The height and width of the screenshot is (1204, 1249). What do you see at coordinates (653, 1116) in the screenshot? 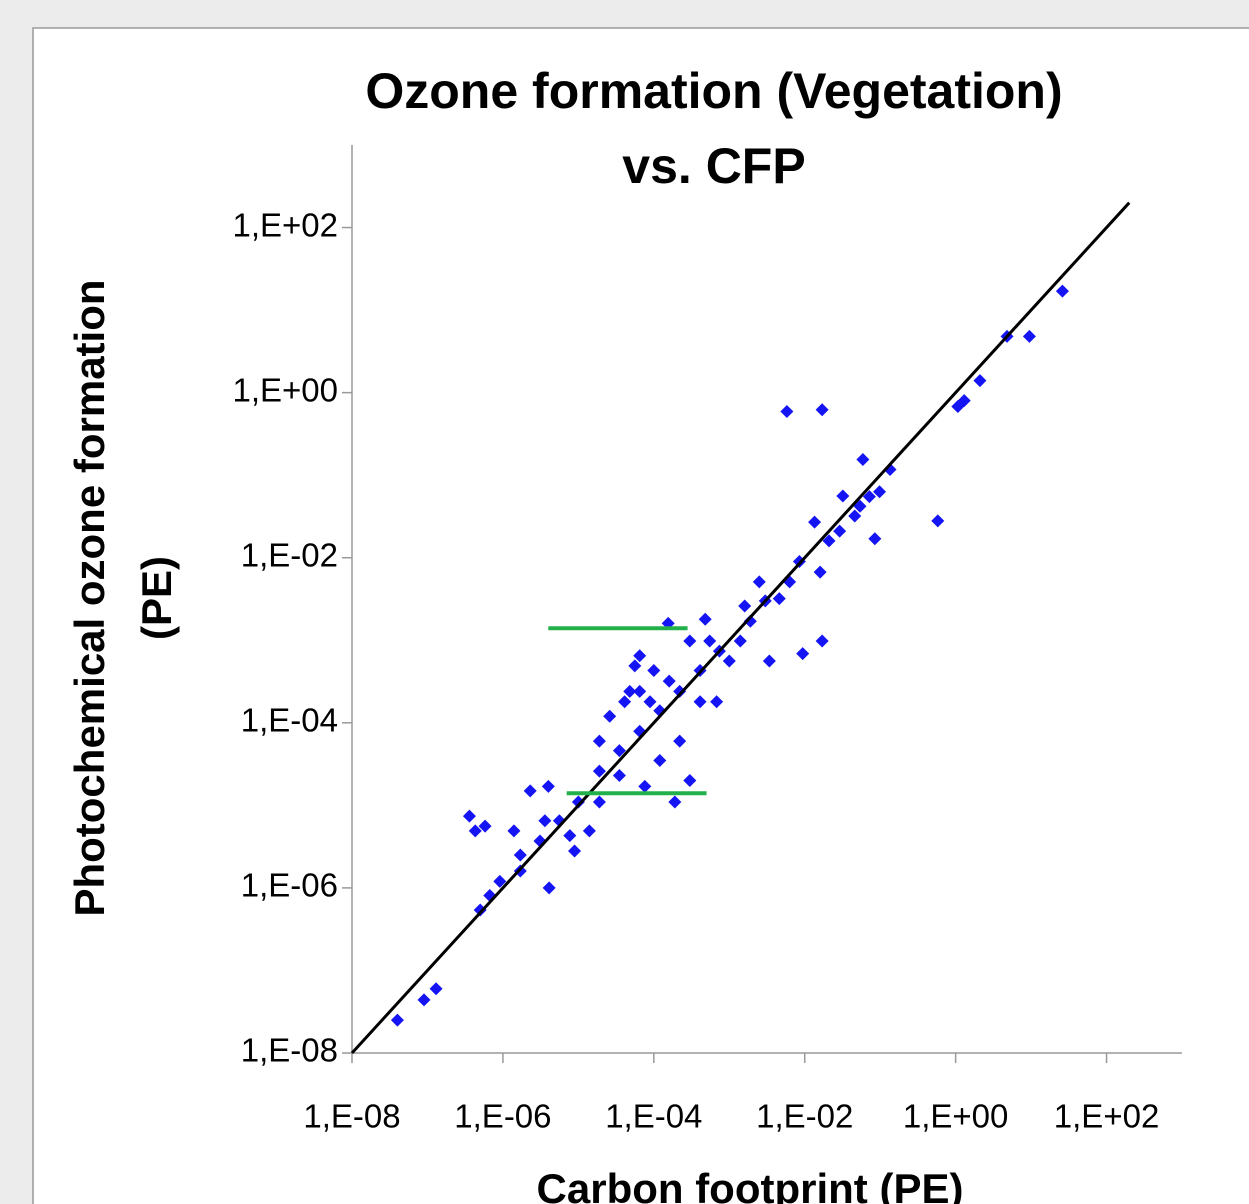
I see `x-tick-label: 1,E-04` at bounding box center [653, 1116].